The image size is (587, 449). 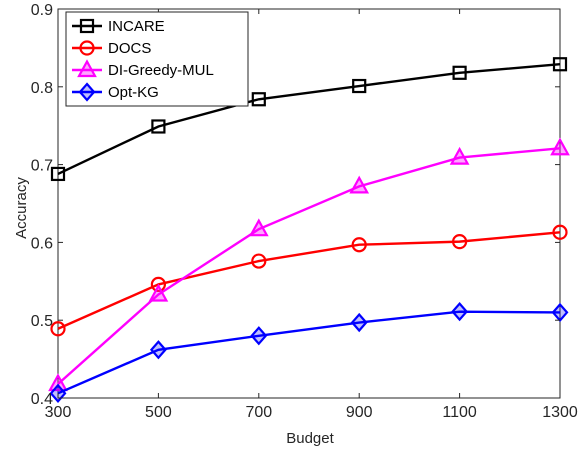 I want to click on legend-item: Opt-KG, so click(x=115, y=92).